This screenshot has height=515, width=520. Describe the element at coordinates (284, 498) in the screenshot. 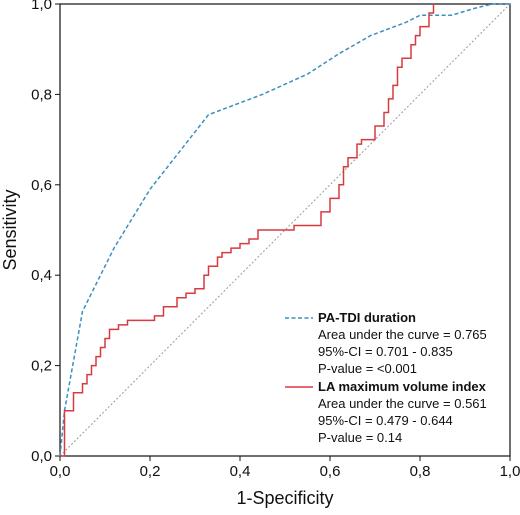

I see `x-axis-title: 1-Specificity` at that location.